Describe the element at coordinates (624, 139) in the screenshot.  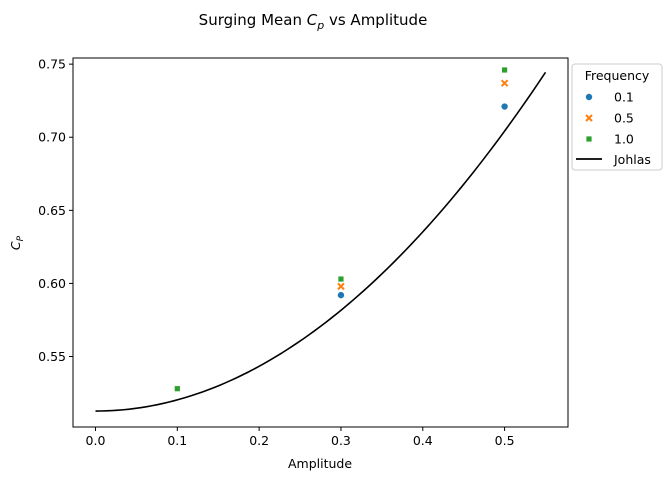
I see `legend-label-1.0: 1.0` at that location.